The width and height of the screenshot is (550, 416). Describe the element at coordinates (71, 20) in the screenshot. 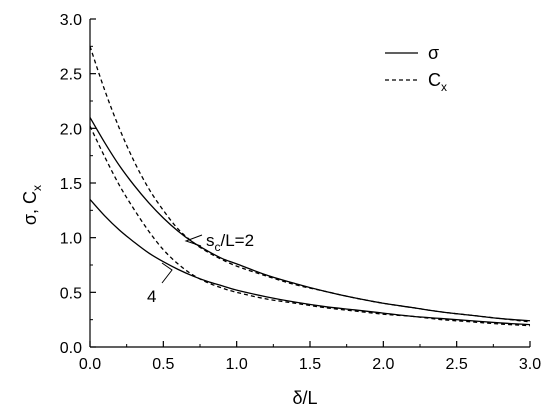

I see `y-tick-label: 3.0` at that location.